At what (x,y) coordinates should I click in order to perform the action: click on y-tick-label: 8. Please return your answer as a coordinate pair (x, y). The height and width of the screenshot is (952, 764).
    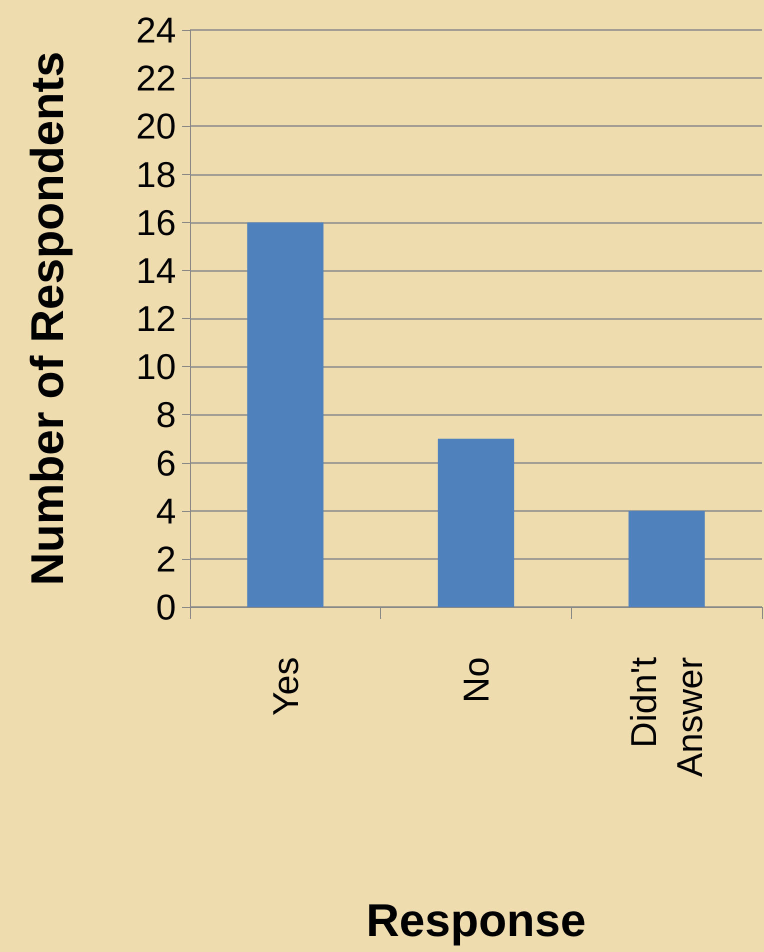
    Looking at the image, I should click on (166, 415).